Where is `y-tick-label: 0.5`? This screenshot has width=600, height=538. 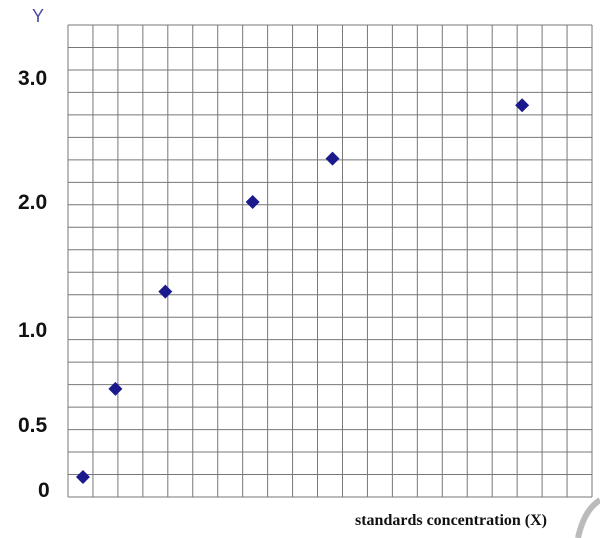
y-tick-label: 0.5 is located at coordinates (33, 425).